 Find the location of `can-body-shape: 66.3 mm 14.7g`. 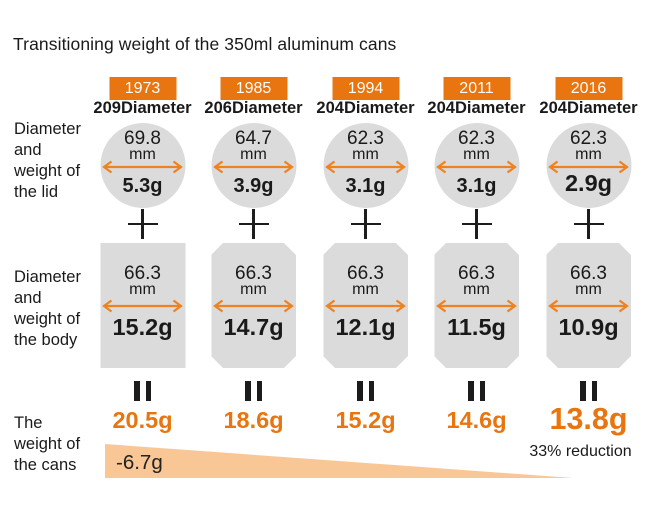

can-body-shape: 66.3 mm 14.7g is located at coordinates (253, 305).